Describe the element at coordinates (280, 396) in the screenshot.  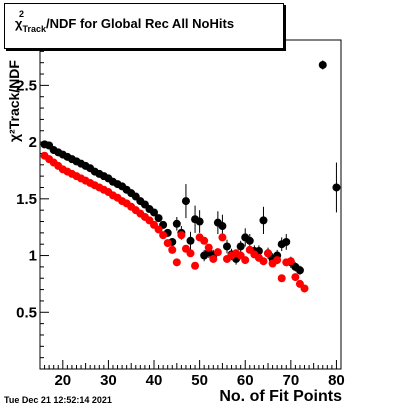
I see `x-axis-label: No. of Fit Points` at that location.